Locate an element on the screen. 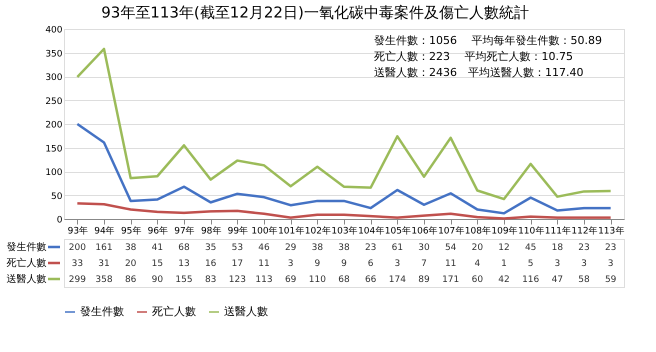 This screenshot has height=352, width=656. data-label: 4 is located at coordinates (477, 264).